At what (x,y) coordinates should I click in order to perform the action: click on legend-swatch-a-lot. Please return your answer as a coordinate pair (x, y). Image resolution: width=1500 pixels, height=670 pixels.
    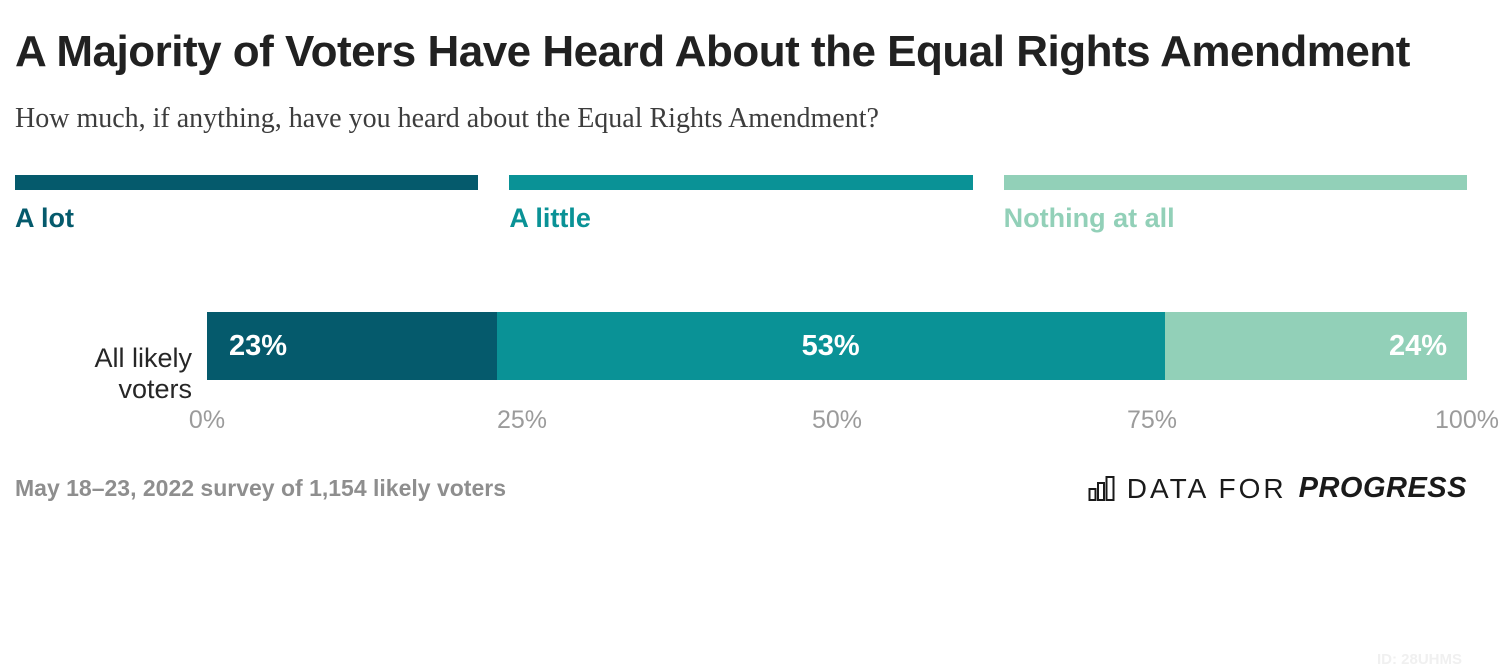
    Looking at the image, I should click on (247, 182).